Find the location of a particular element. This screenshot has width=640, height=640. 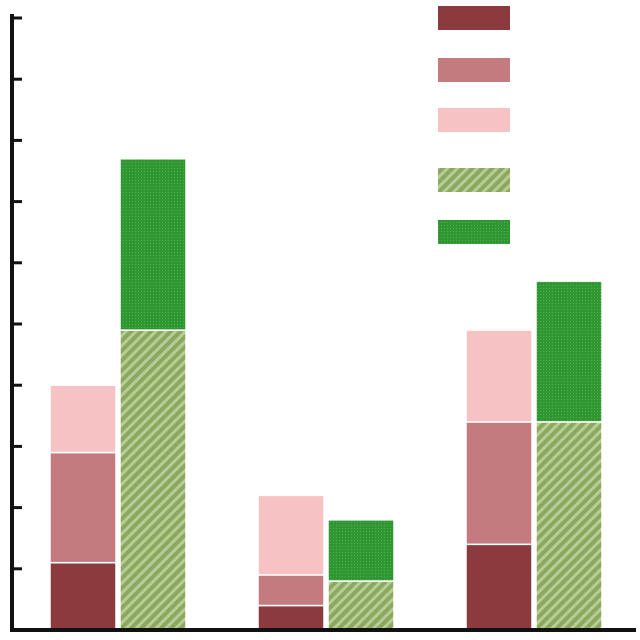

legend is located at coordinates (474, 125).